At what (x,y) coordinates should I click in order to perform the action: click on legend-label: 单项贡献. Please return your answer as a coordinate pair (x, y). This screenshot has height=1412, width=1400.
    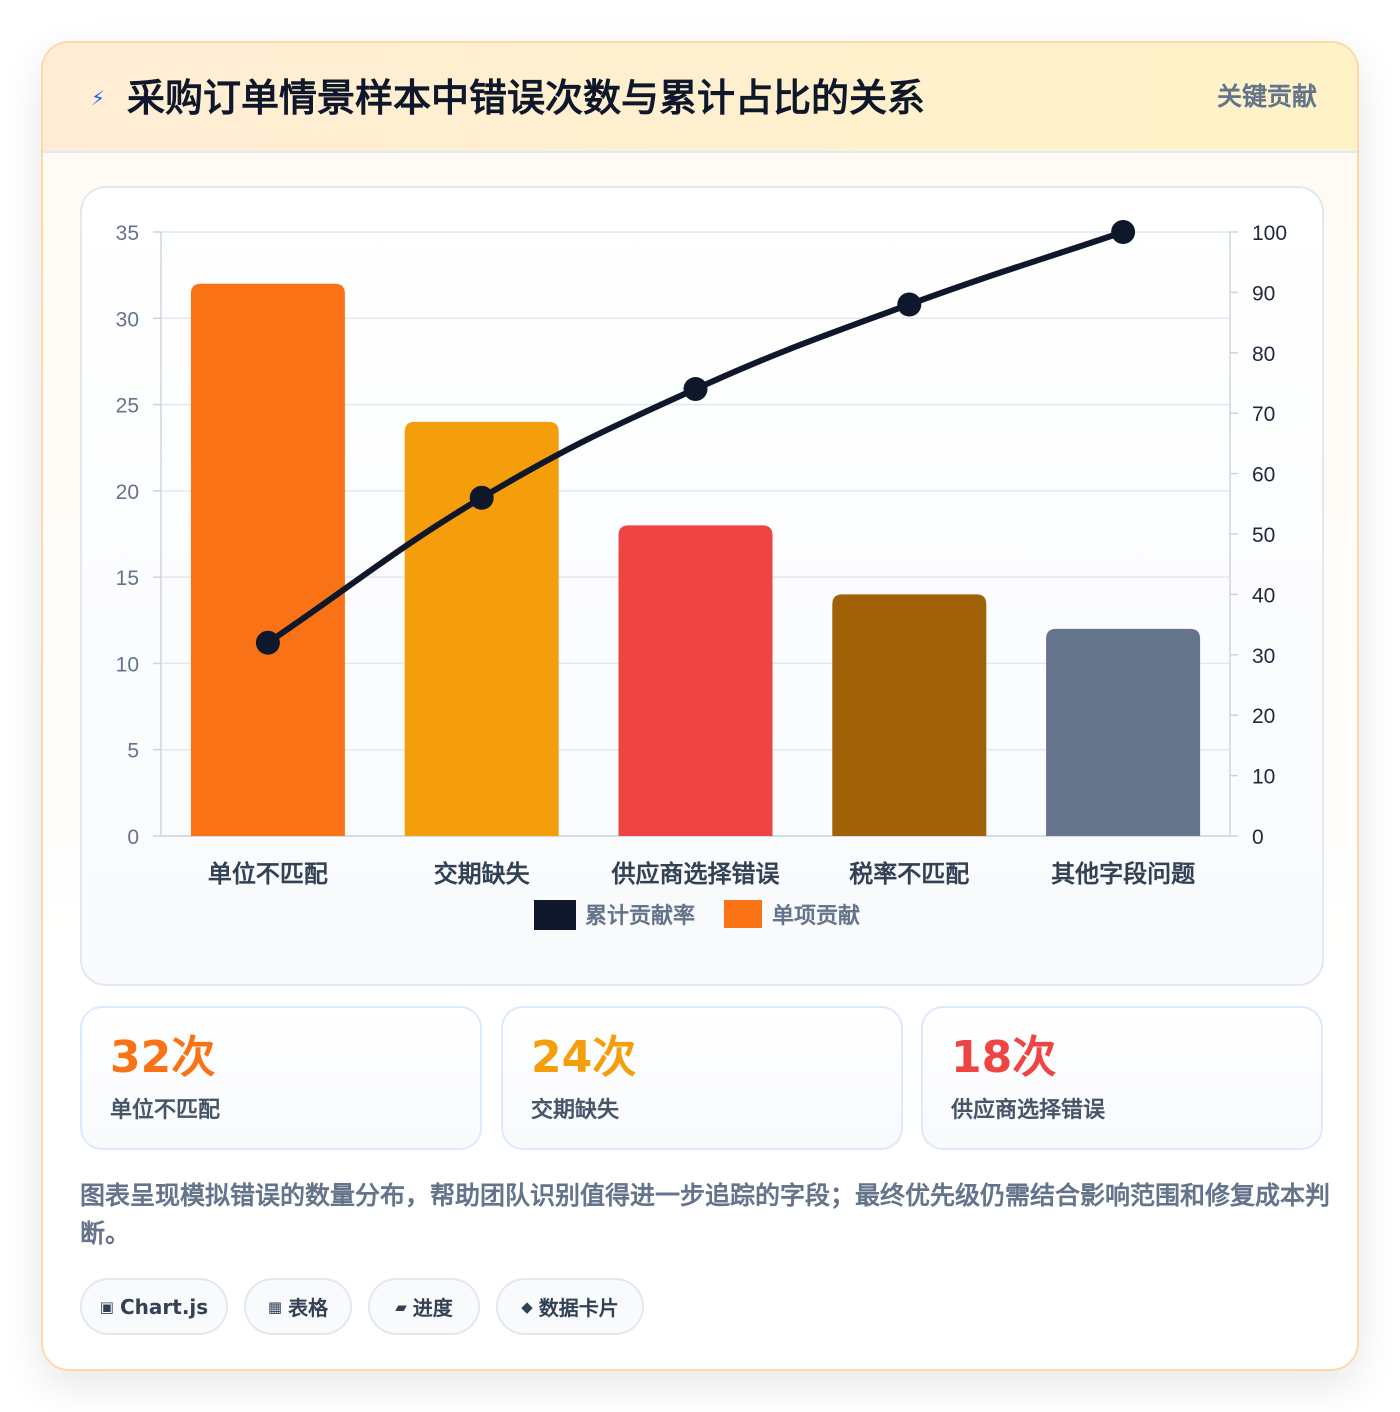
    Looking at the image, I should click on (816, 916).